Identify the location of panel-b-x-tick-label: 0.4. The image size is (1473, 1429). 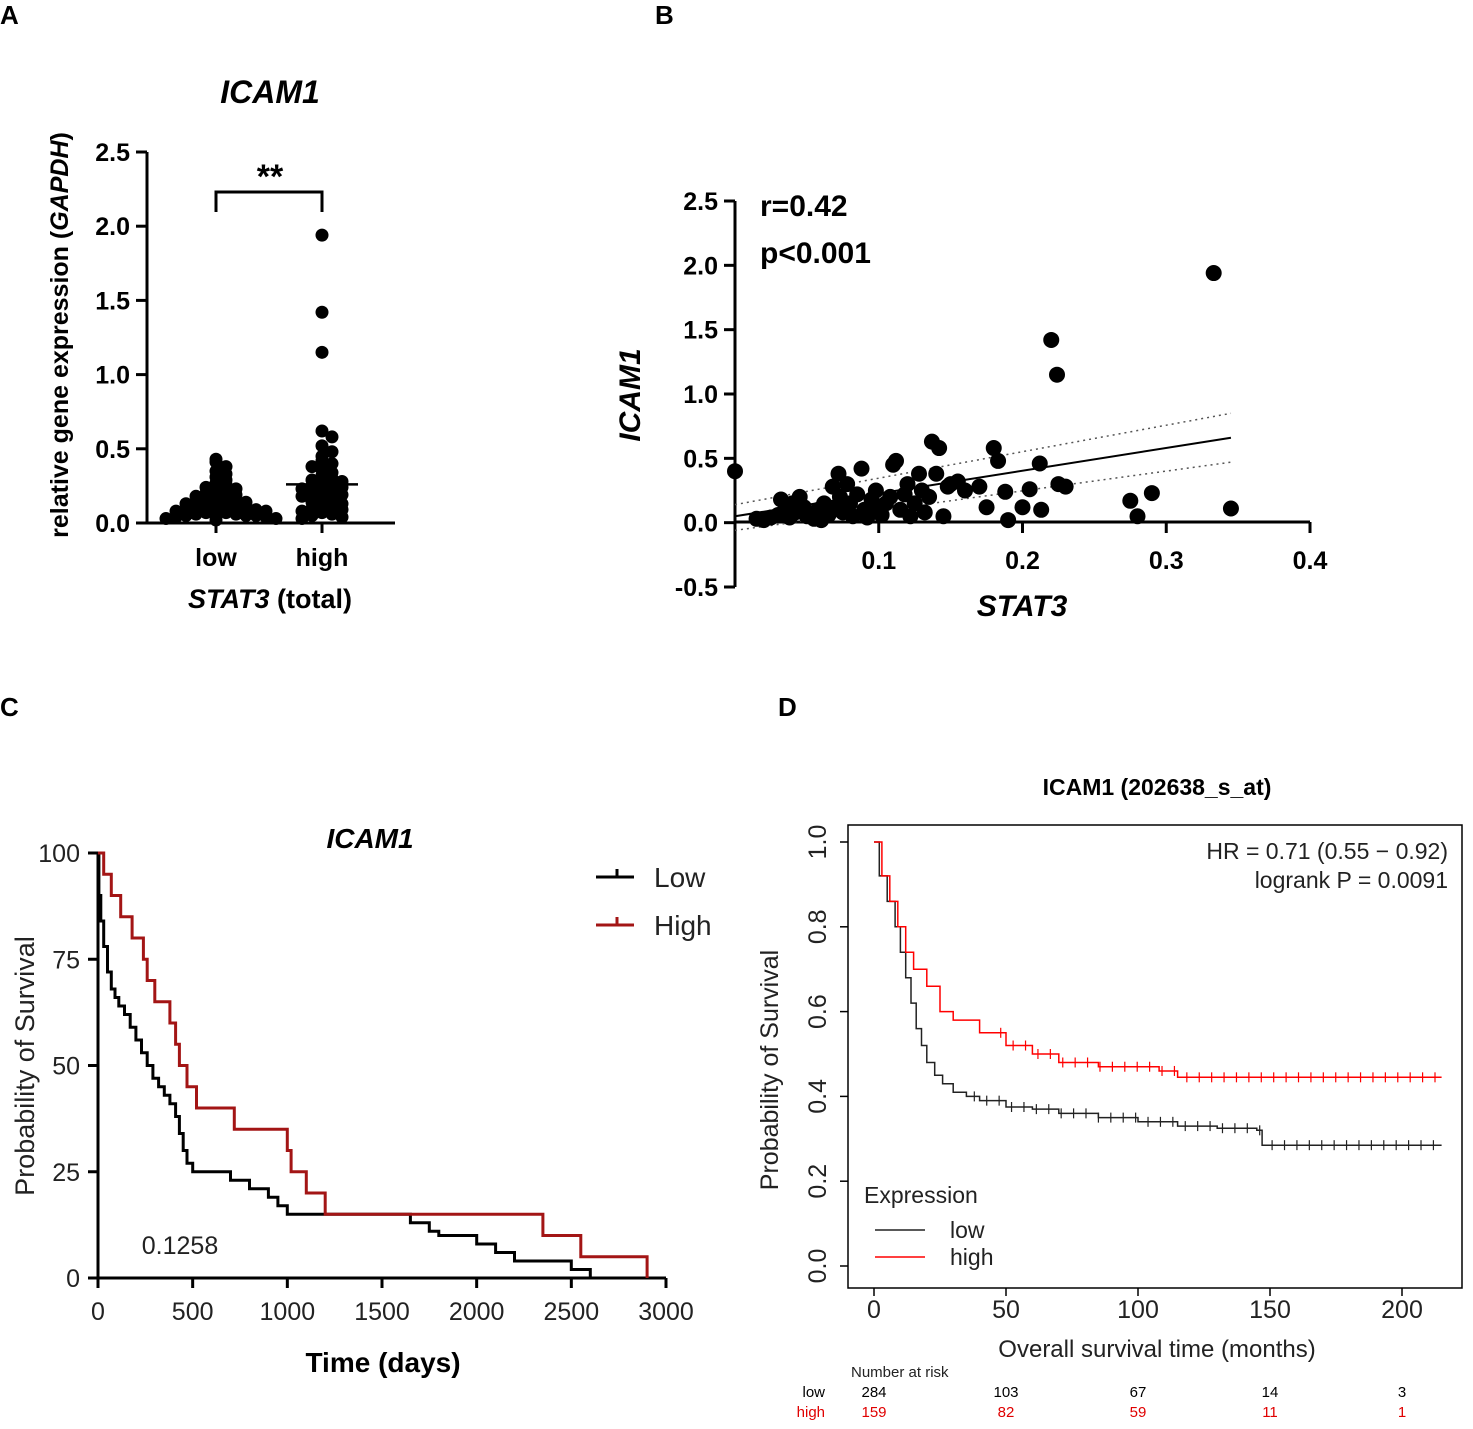
(1310, 561).